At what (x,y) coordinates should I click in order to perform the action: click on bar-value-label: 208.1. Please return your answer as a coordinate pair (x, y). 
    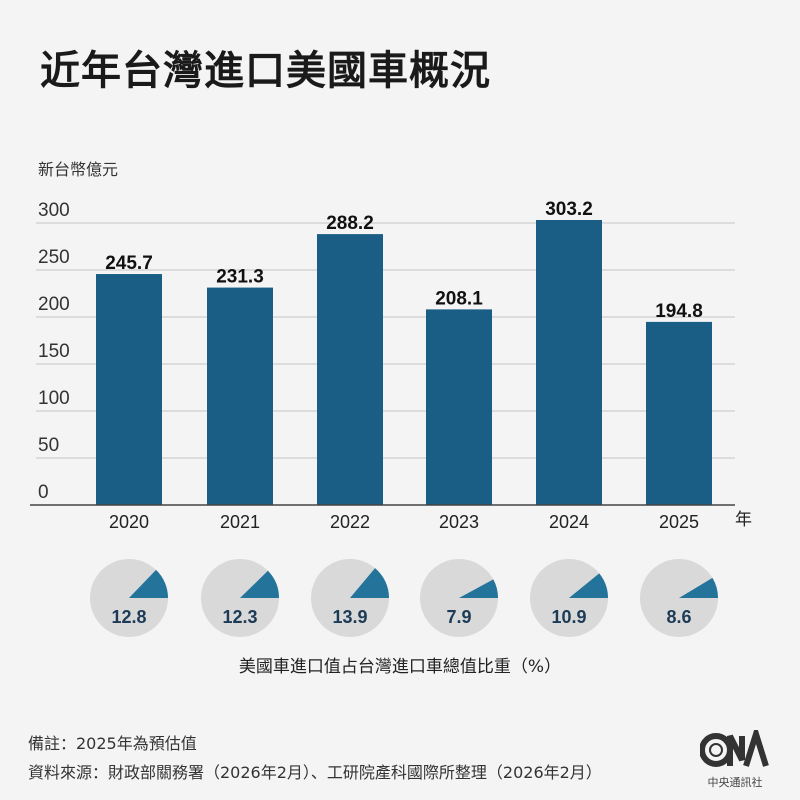
    Looking at the image, I should click on (459, 298).